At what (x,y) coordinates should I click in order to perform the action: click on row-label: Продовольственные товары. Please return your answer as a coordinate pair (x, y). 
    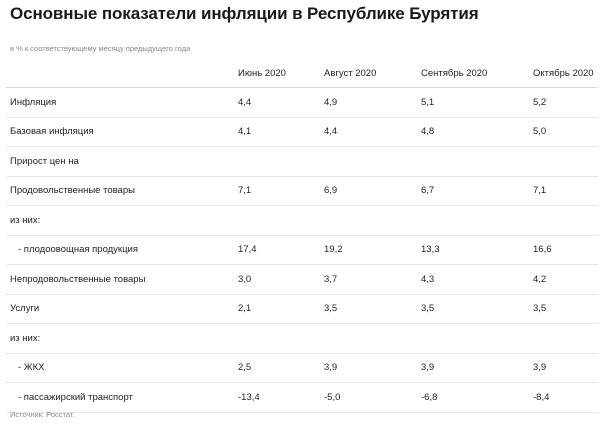
    Looking at the image, I should click on (122, 191).